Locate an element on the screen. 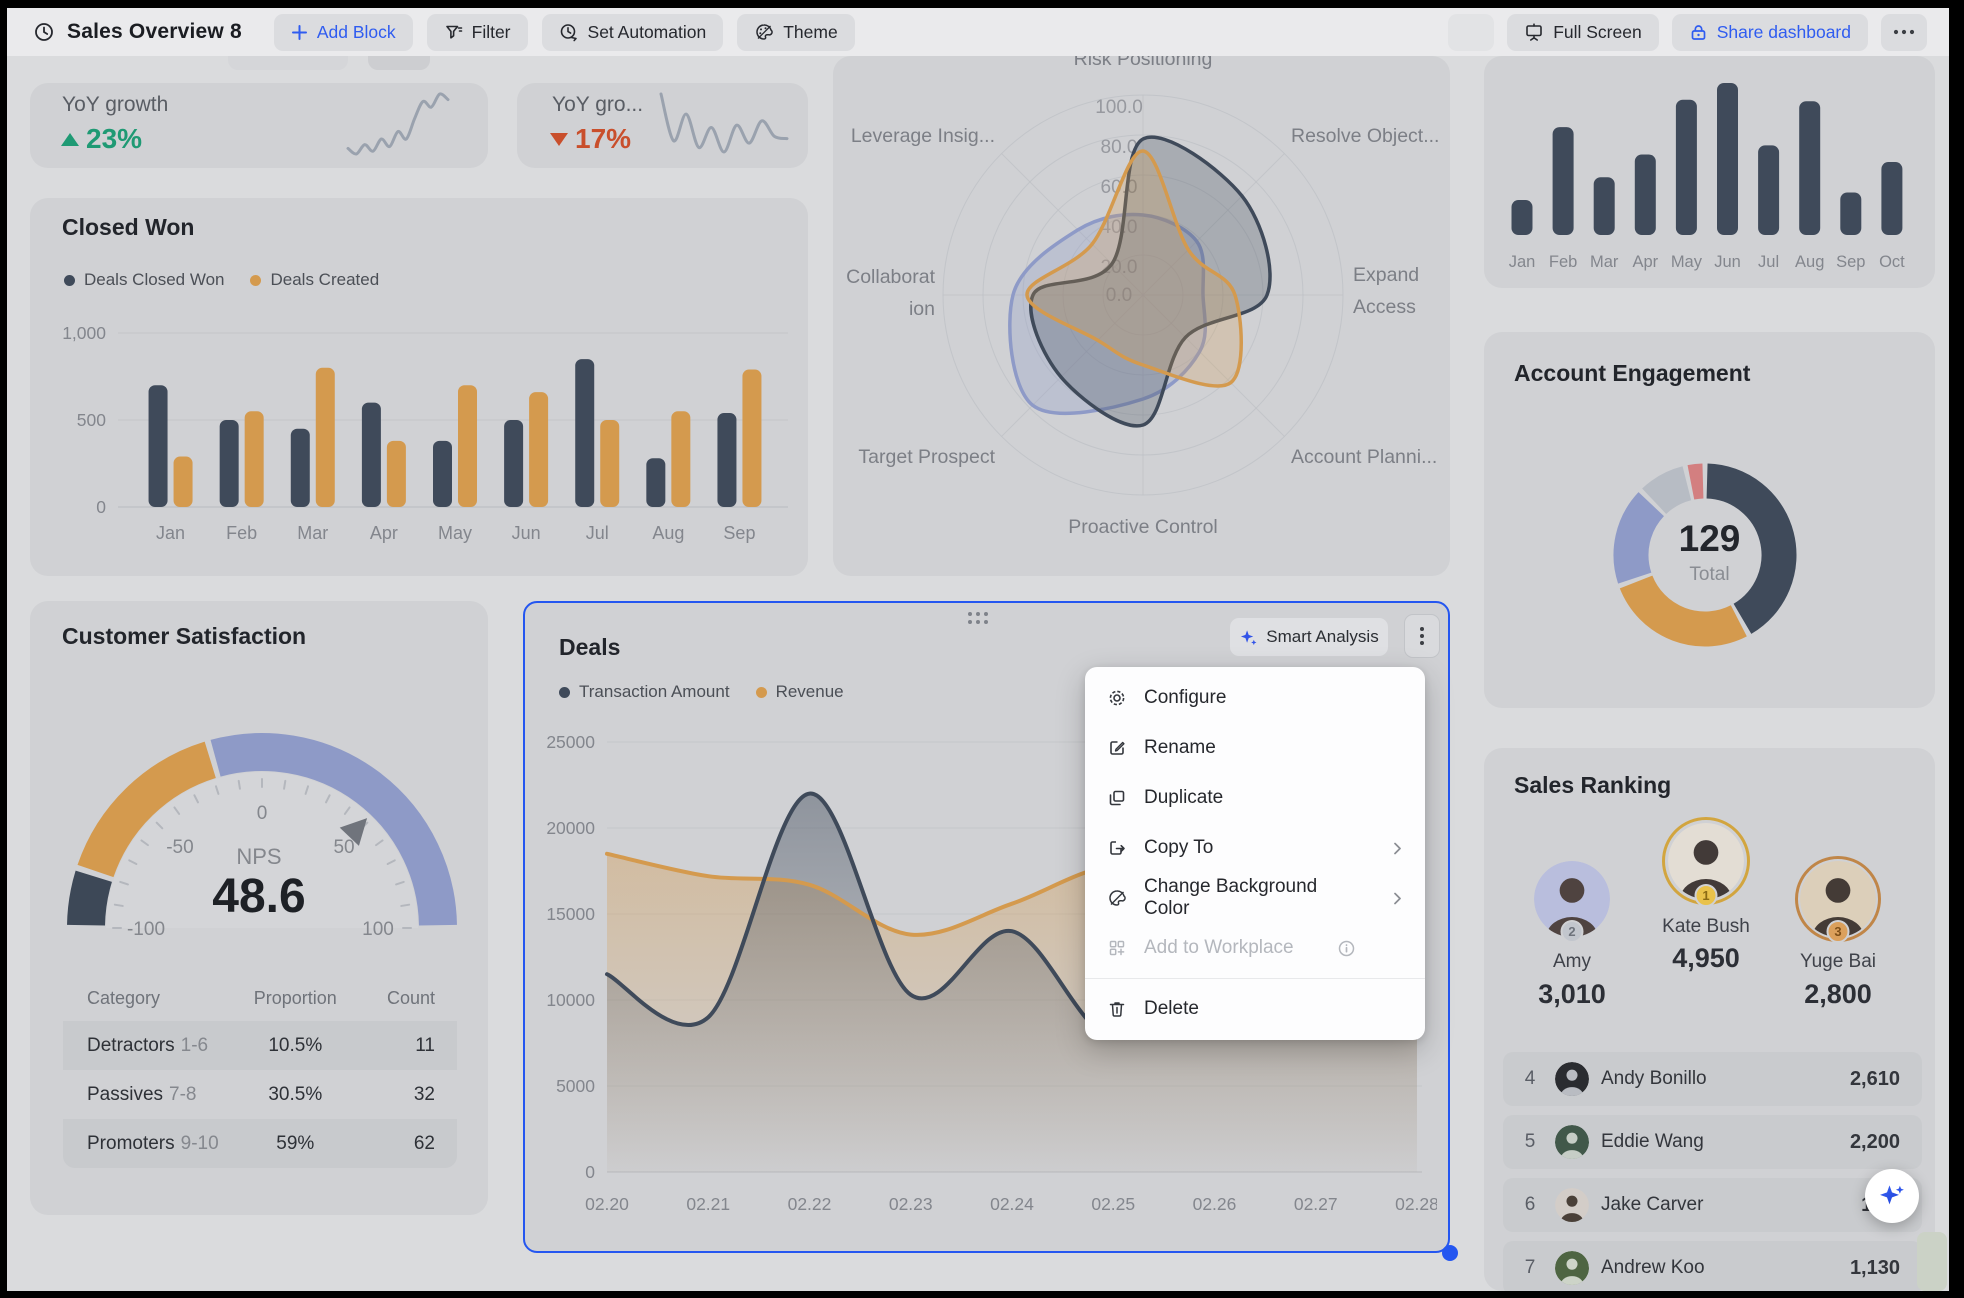 Image resolution: width=1964 pixels, height=1298 pixels. svg-text: 02.26 is located at coordinates (1215, 1204).